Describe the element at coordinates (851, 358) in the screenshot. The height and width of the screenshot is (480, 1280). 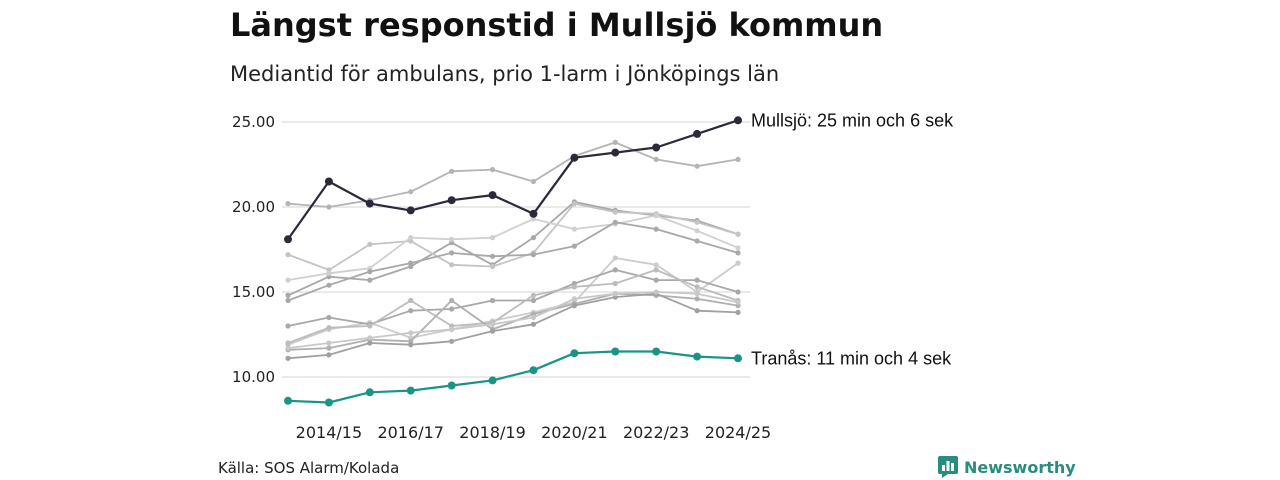
I see `series-end-label: Tranås: 11 min och 4 sek` at that location.